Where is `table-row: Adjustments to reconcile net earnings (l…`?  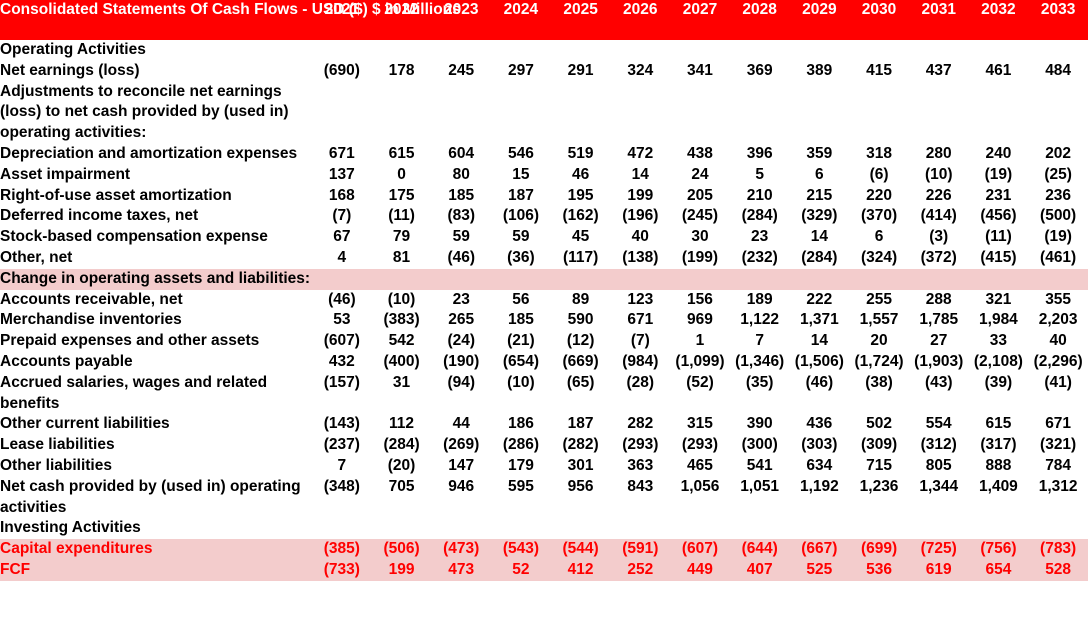 table-row: Adjustments to reconcile net earnings (l… is located at coordinates (544, 113).